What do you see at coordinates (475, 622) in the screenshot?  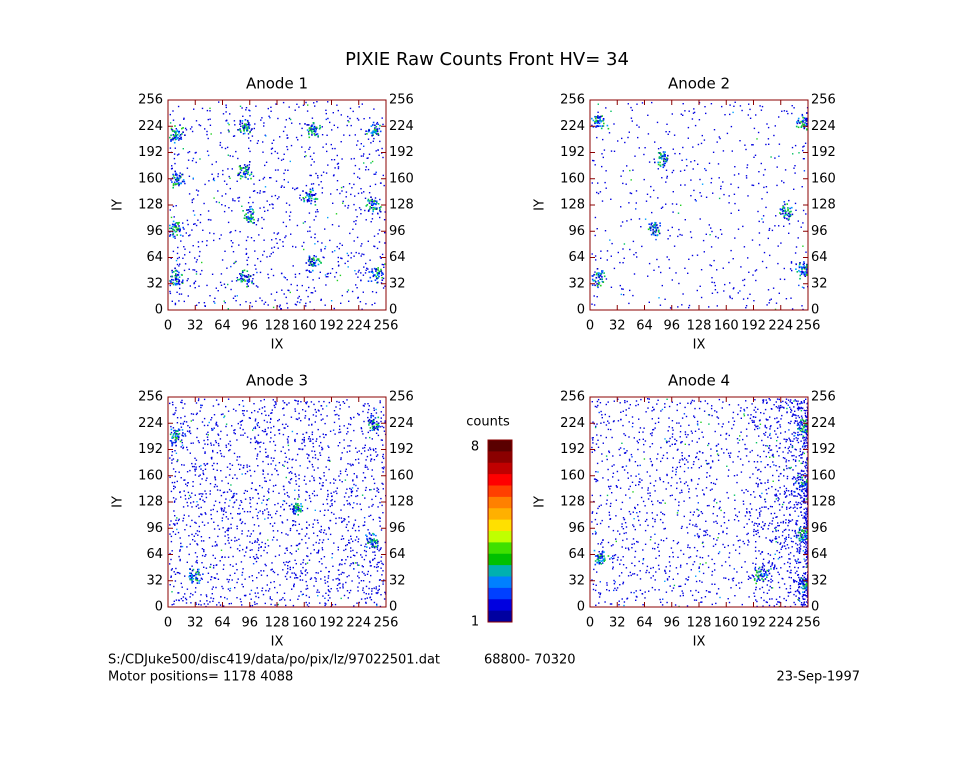 I see `colorbar-min: 1` at bounding box center [475, 622].